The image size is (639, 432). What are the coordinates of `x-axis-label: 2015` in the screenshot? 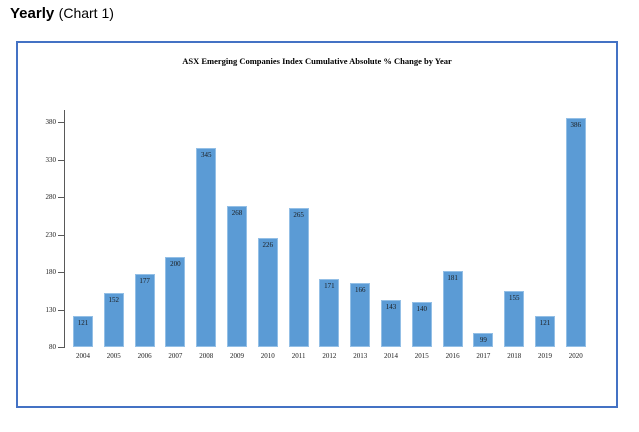 It's located at (421, 356).